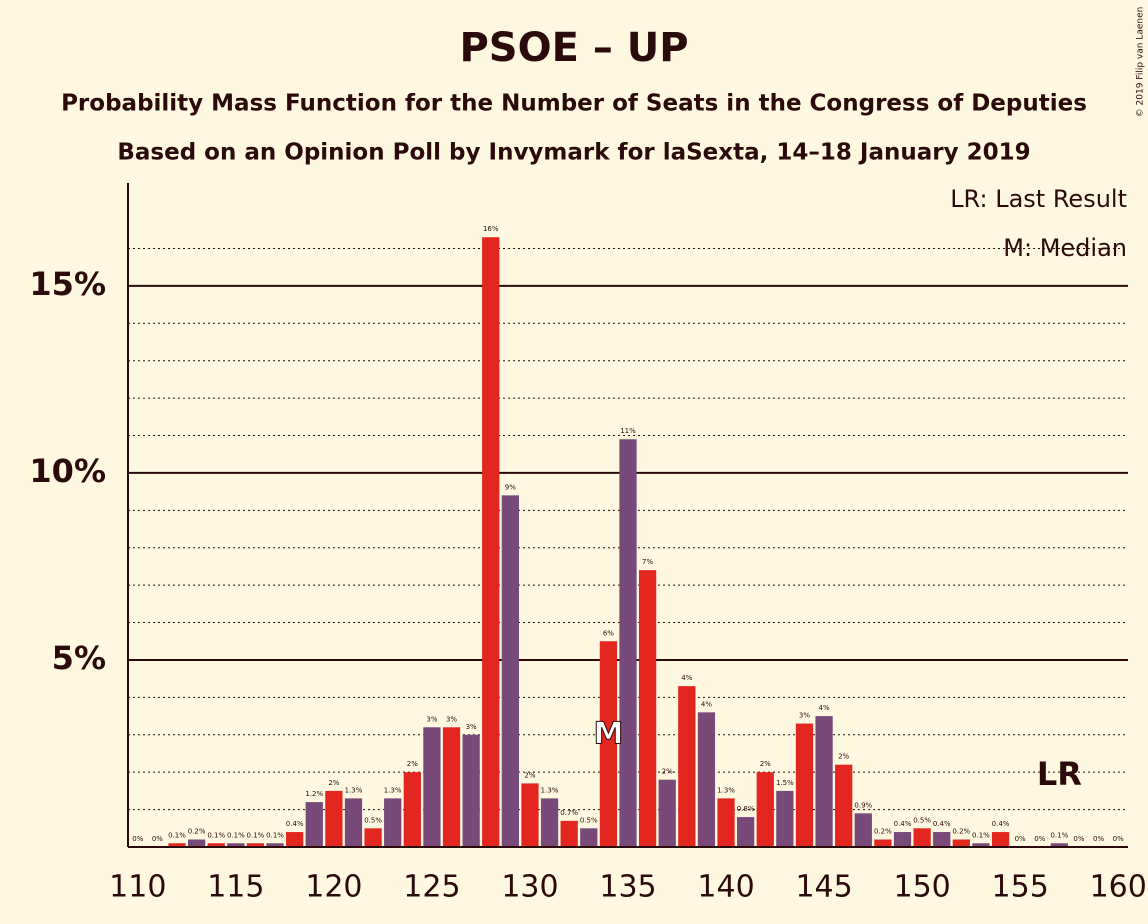  I want to click on value-label: 6%, so click(608, 633).